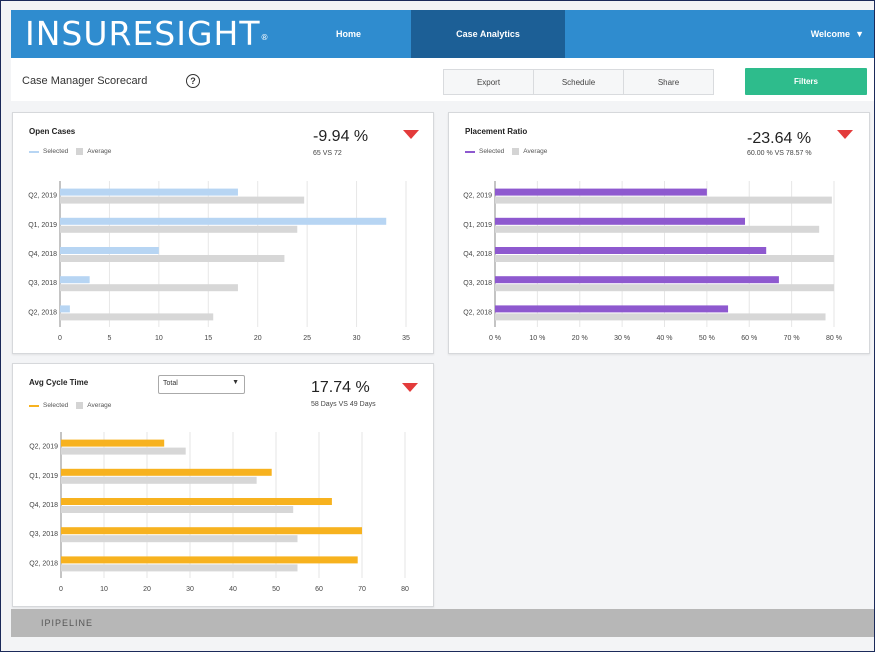 This screenshot has height=652, width=875. Describe the element at coordinates (779, 153) in the screenshot. I see `comparison-value: 60.00 % VS 78.57 %` at that location.